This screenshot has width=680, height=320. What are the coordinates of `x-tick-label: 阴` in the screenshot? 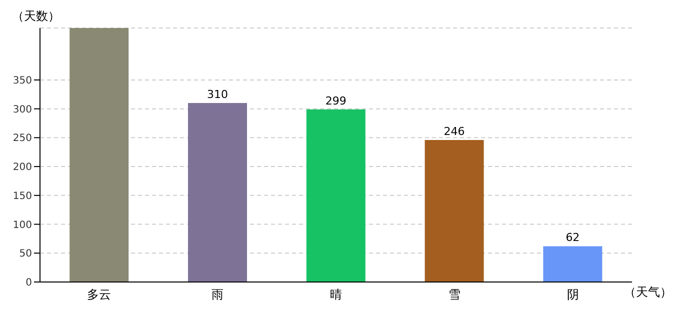 It's located at (572, 295).